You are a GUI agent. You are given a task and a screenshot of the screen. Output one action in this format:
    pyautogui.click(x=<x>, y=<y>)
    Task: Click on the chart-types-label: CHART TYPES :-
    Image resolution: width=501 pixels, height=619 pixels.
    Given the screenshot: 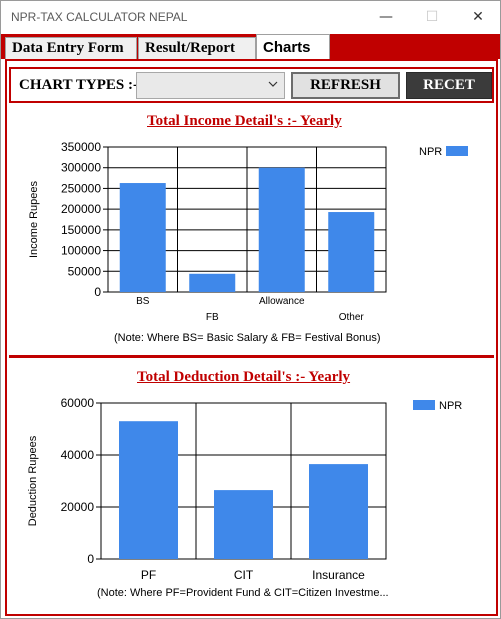 What is the action you would take?
    pyautogui.click(x=78, y=85)
    